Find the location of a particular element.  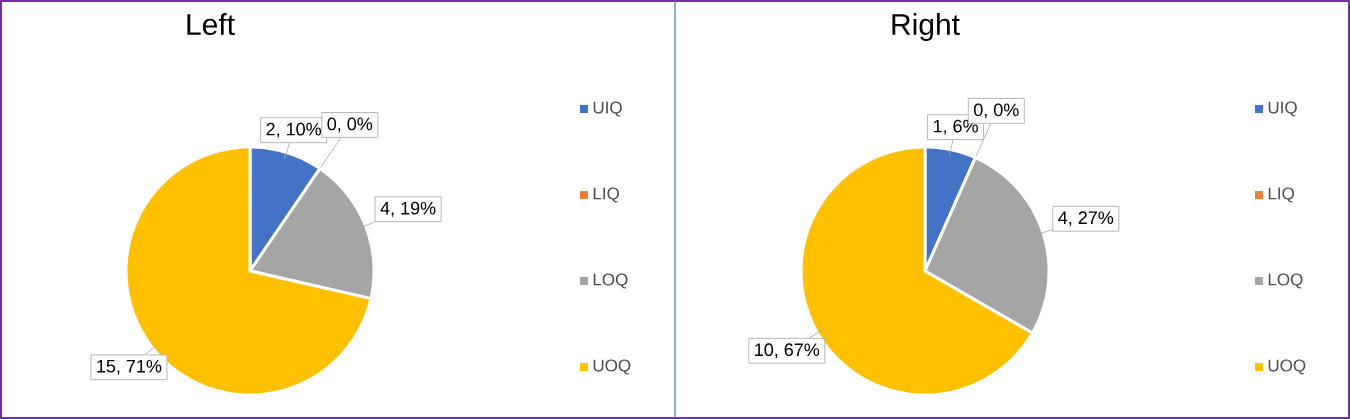

data-label: 4, 19% is located at coordinates (408, 209).